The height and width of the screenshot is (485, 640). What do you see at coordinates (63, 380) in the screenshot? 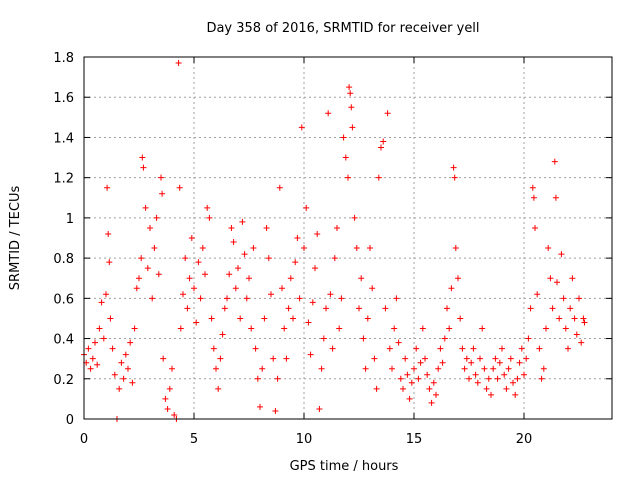
I see `y-tick-label: 0.2` at bounding box center [63, 380].